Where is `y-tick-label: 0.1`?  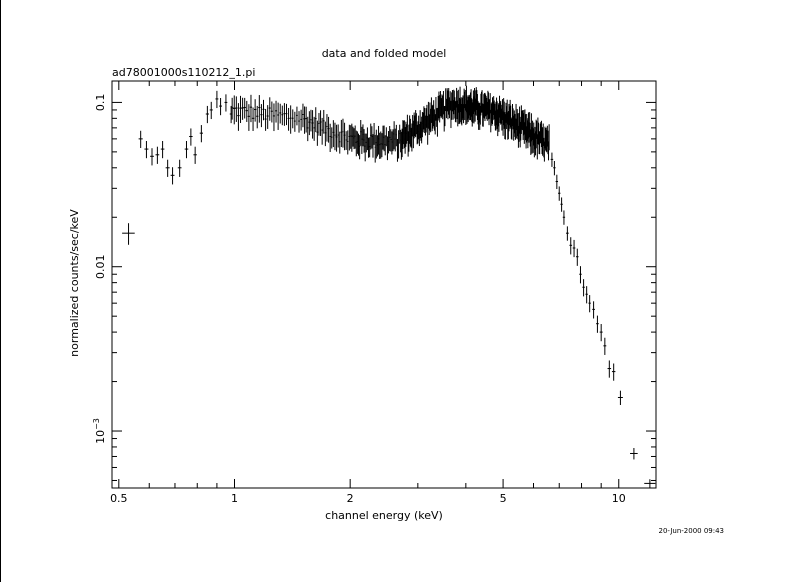
y-tick-label: 0.1 is located at coordinates (100, 103).